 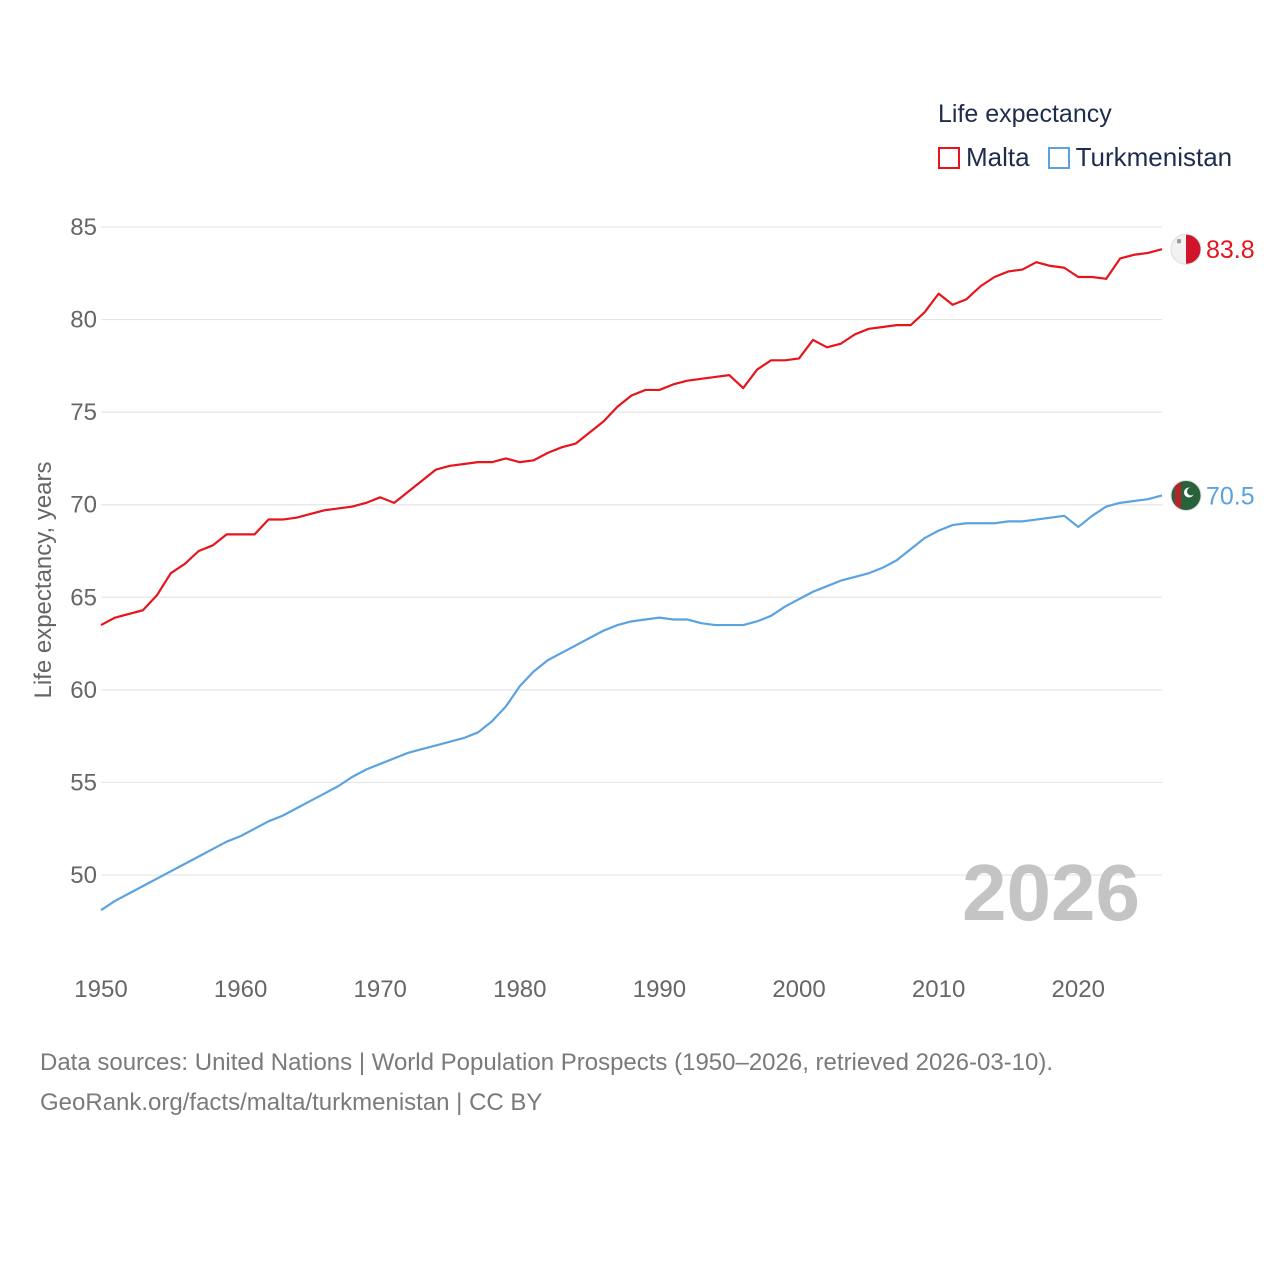 I want to click on x-tick-label: 2010, so click(x=938, y=989).